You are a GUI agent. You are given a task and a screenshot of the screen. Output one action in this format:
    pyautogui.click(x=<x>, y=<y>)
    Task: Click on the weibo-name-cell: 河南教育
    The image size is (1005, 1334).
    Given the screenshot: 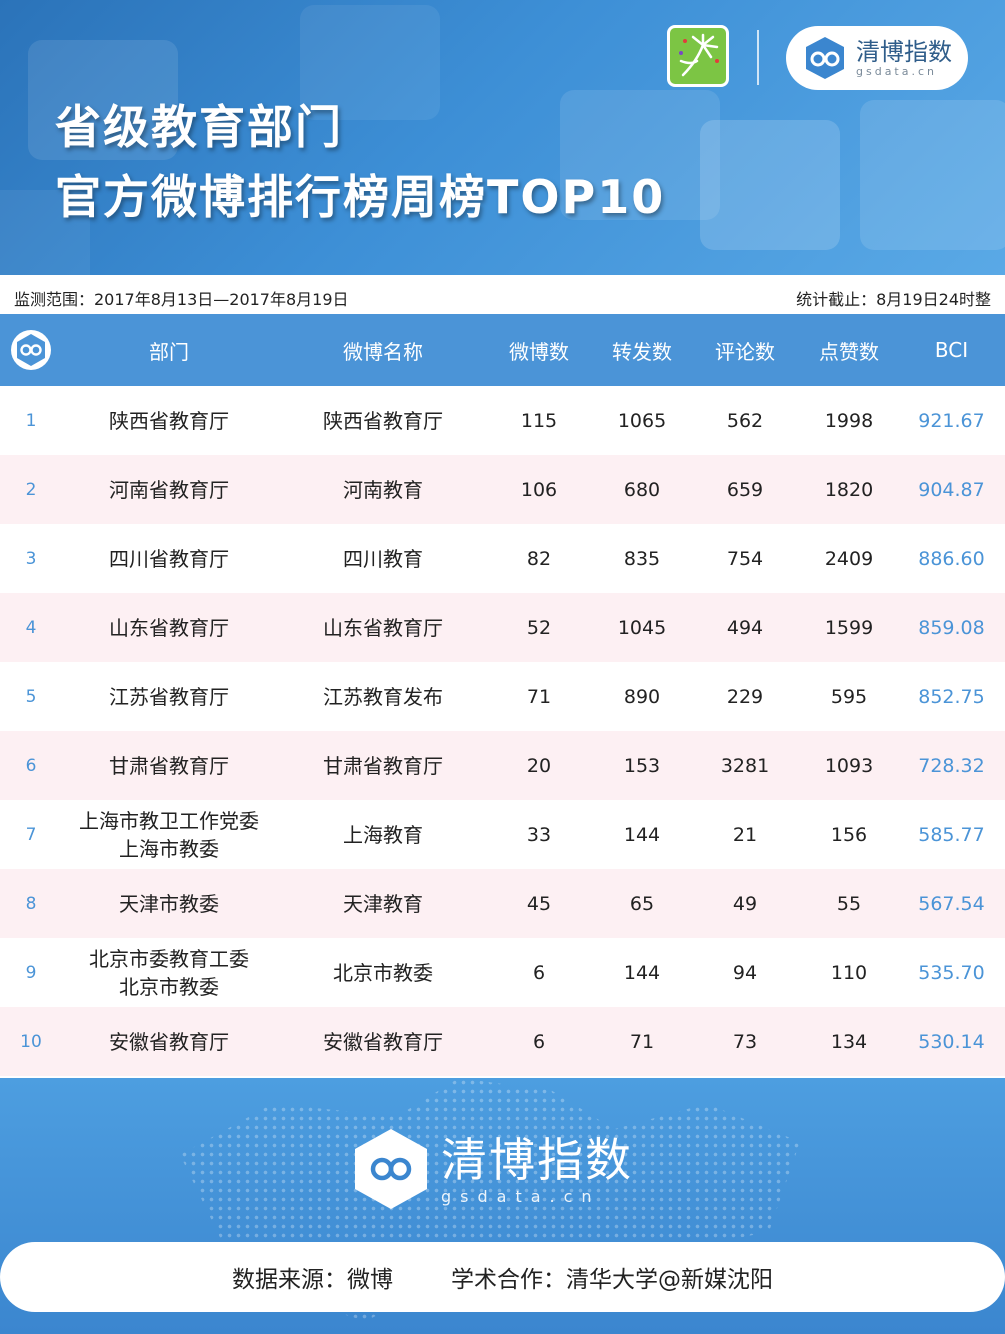 What is the action you would take?
    pyautogui.click(x=383, y=489)
    